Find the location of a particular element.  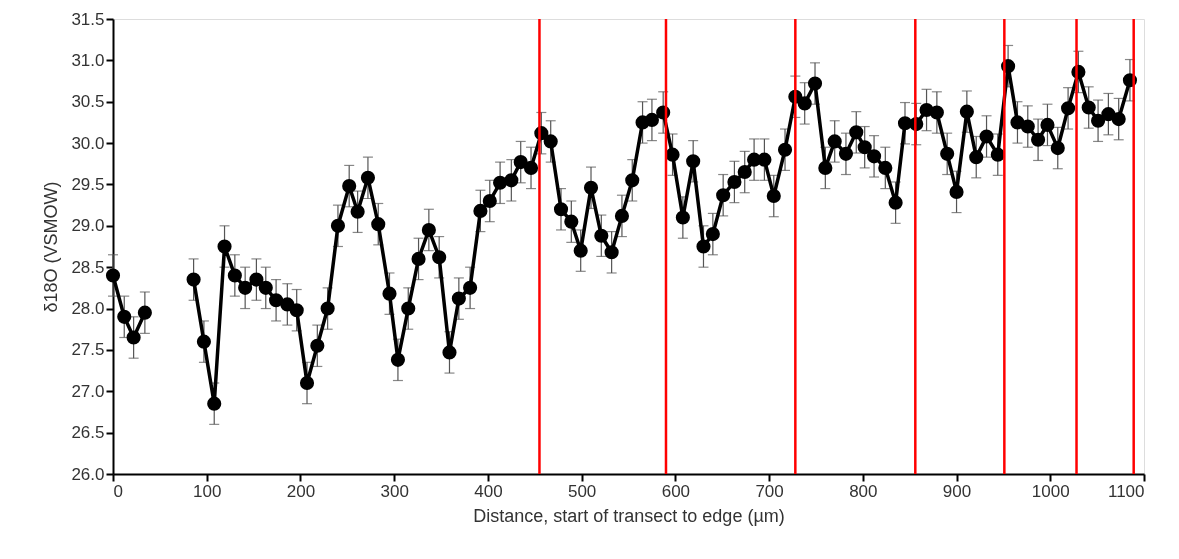

x-tick-label: 500 is located at coordinates (582, 491).